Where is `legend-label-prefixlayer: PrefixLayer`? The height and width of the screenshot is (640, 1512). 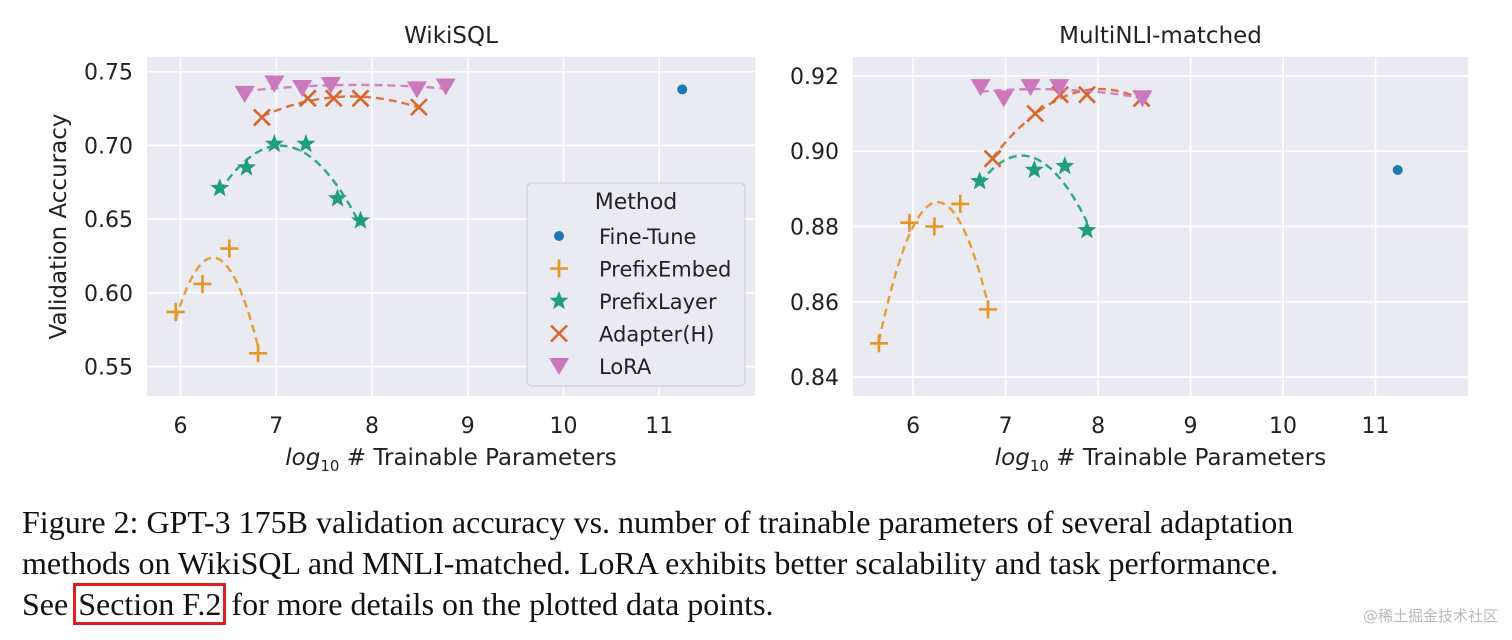
legend-label-prefixlayer: PrefixLayer is located at coordinates (658, 302).